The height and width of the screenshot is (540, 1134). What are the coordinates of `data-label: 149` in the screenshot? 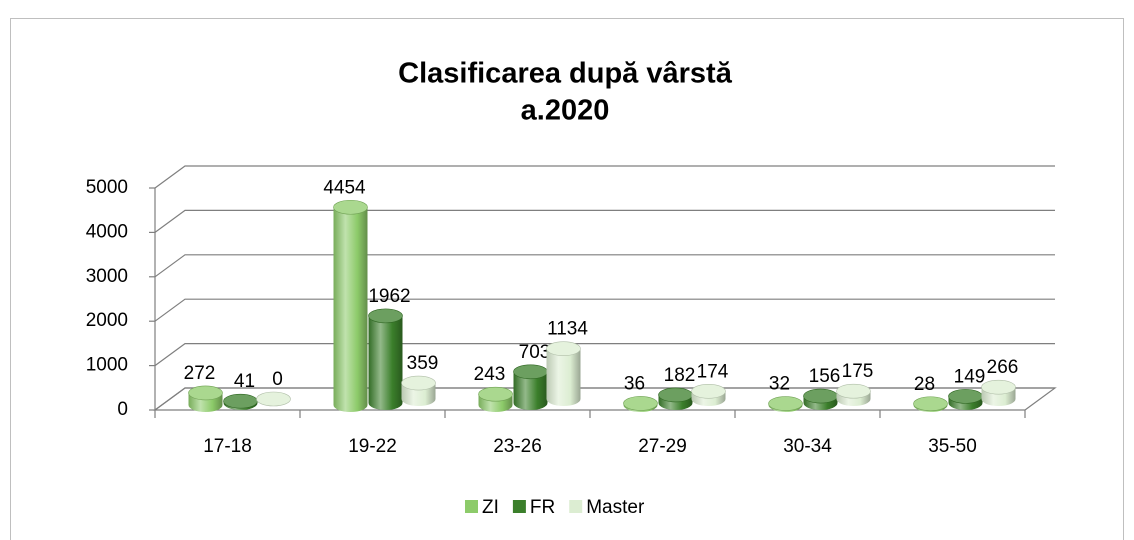 It's located at (970, 376).